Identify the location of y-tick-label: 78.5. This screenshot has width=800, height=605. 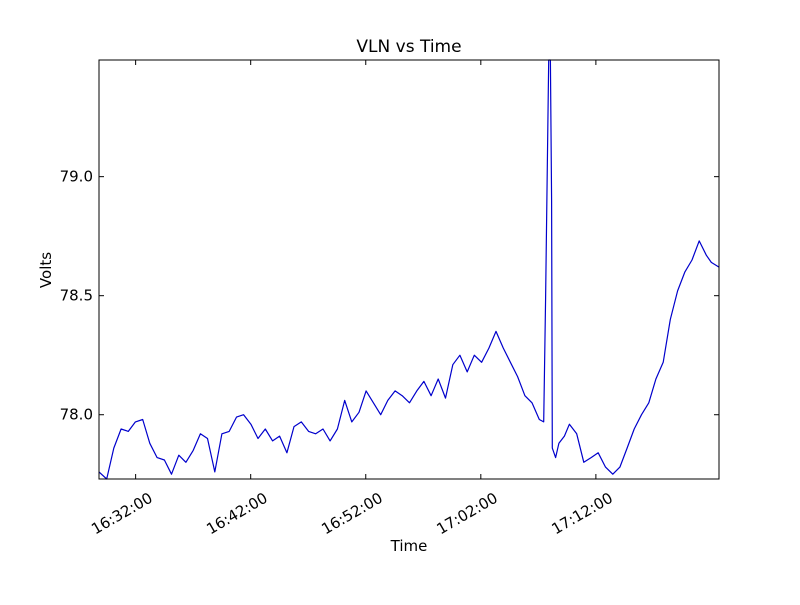
(76, 296).